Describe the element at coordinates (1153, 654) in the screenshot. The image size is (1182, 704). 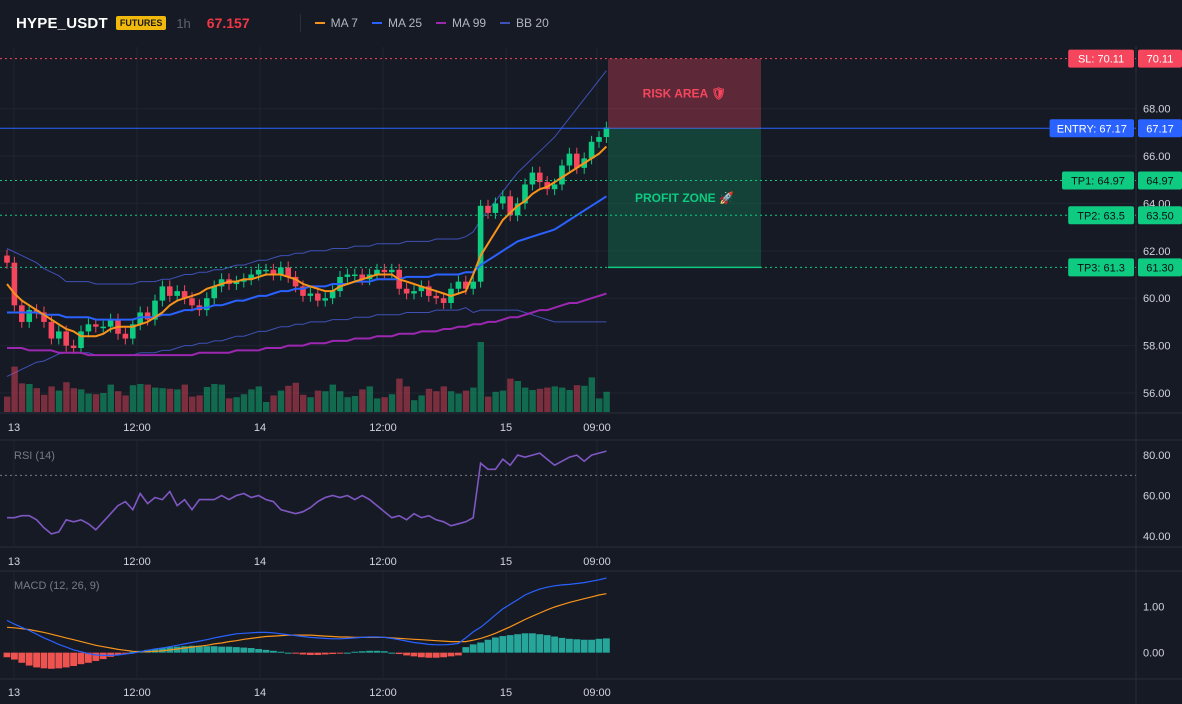
I see `macd-tick-label: 0.00` at that location.